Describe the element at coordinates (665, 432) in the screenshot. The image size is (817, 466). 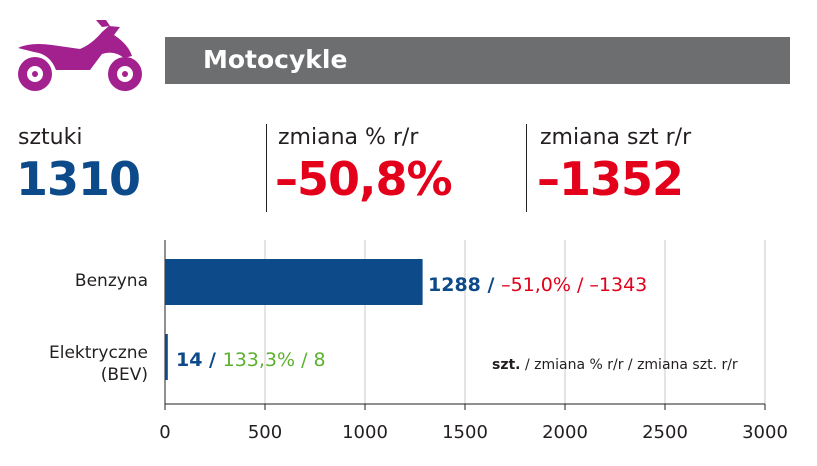
I see `x-tick-label: 2500` at that location.